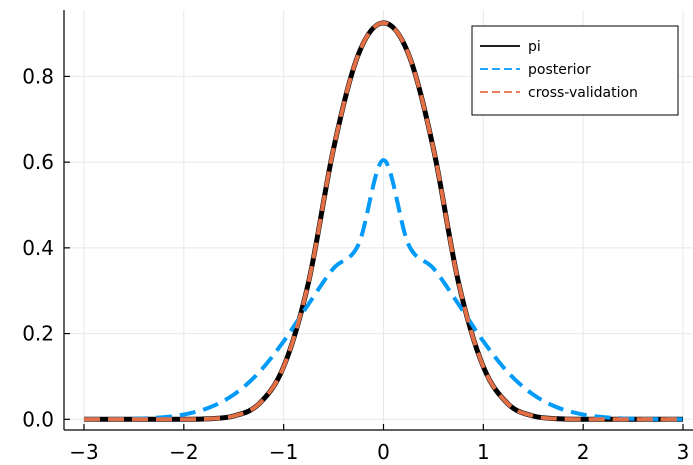 This screenshot has height=465, width=693. I want to click on legend: pi posterior cross-validation, so click(575, 70).